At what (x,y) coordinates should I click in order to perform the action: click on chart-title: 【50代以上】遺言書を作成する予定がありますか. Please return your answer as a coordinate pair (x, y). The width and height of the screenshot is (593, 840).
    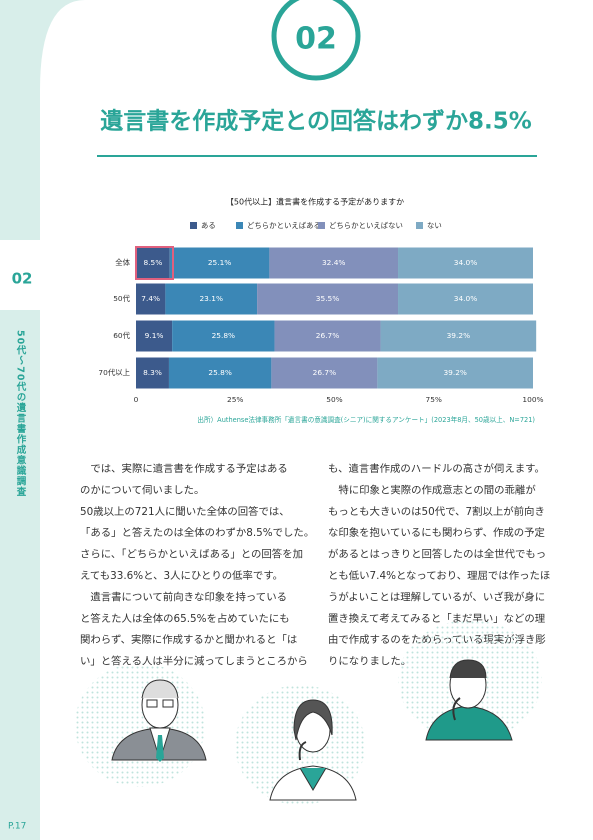
    Looking at the image, I should click on (315, 202).